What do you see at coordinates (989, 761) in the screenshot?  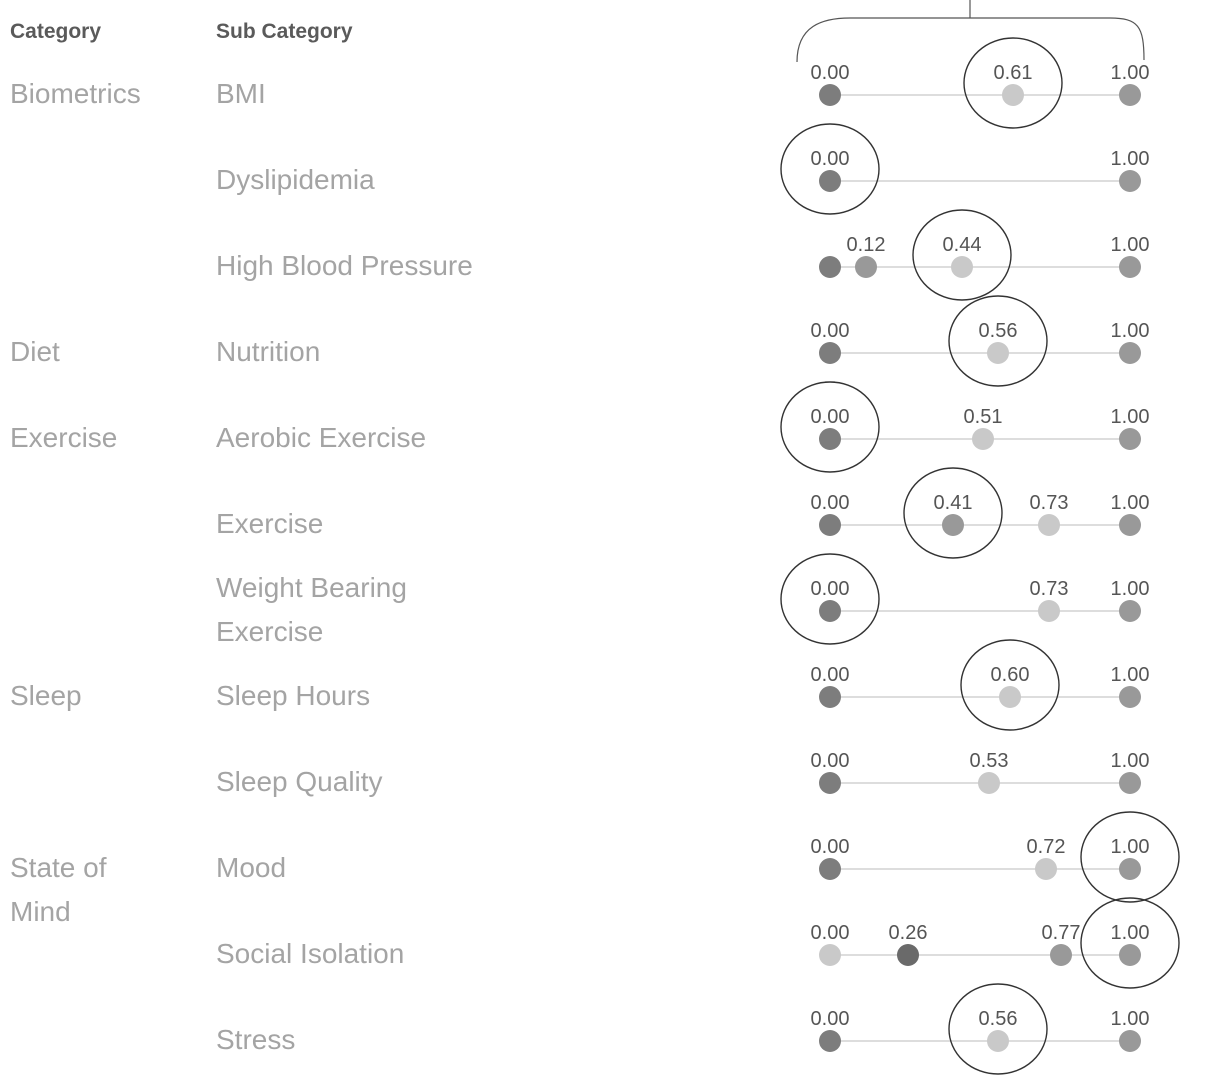 I see `data-label: 0.53` at bounding box center [989, 761].